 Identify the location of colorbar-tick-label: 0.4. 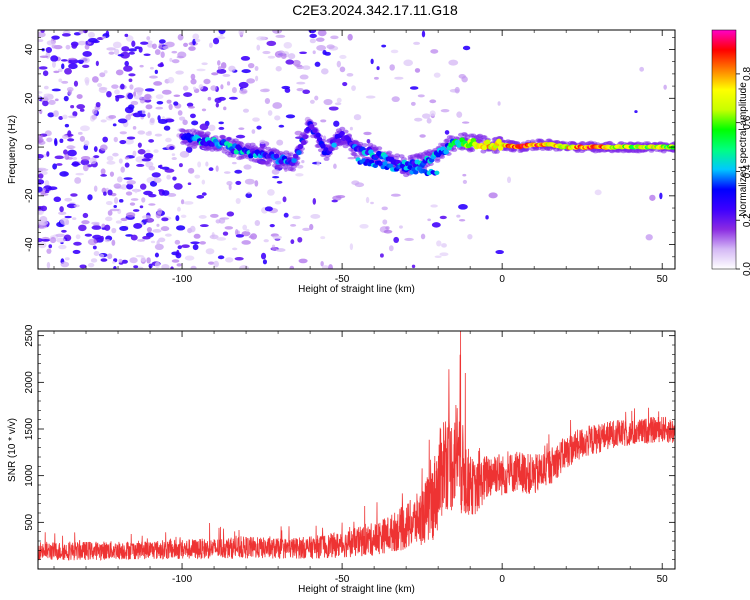
(746, 171).